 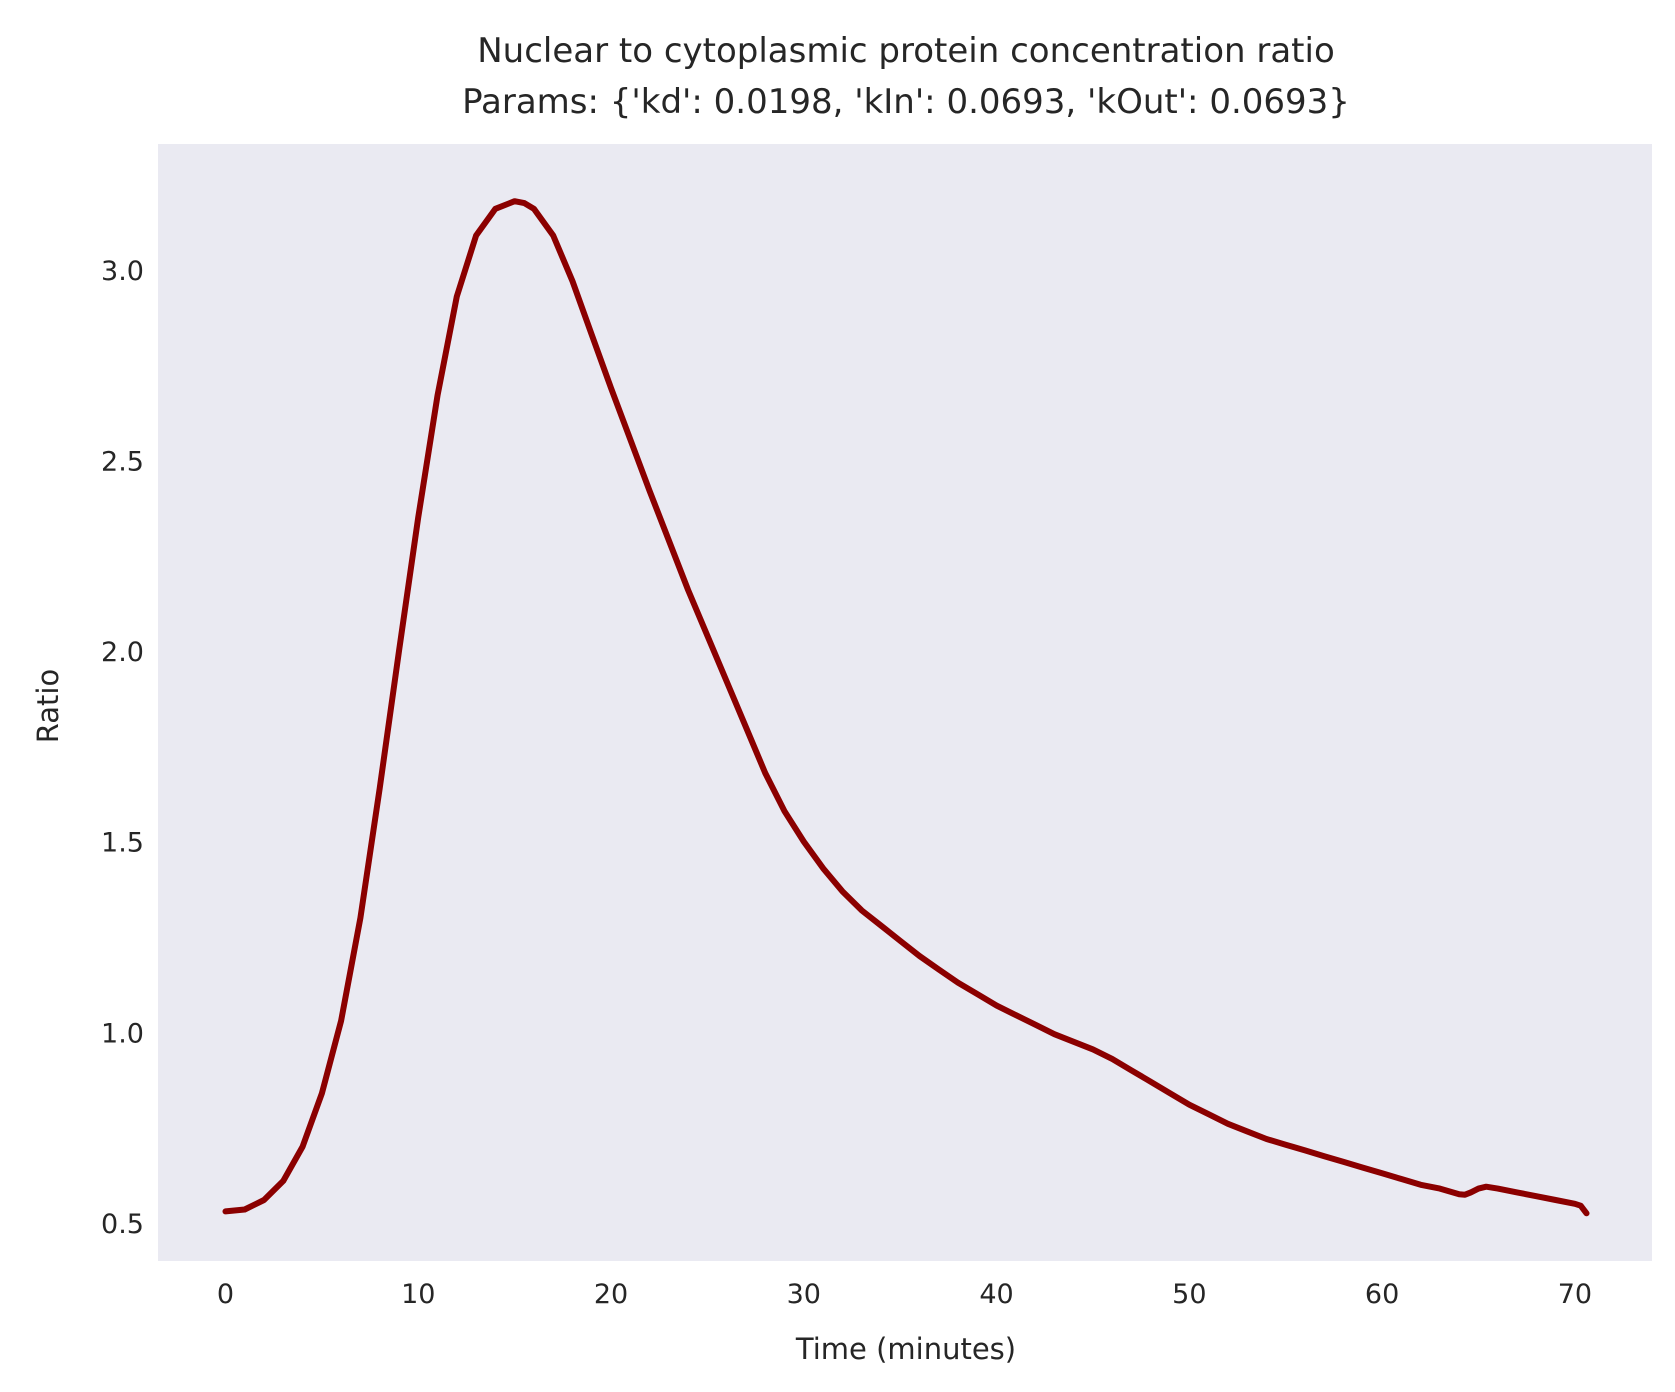 What do you see at coordinates (225, 1294) in the screenshot?
I see `x-tick-label: 0` at bounding box center [225, 1294].